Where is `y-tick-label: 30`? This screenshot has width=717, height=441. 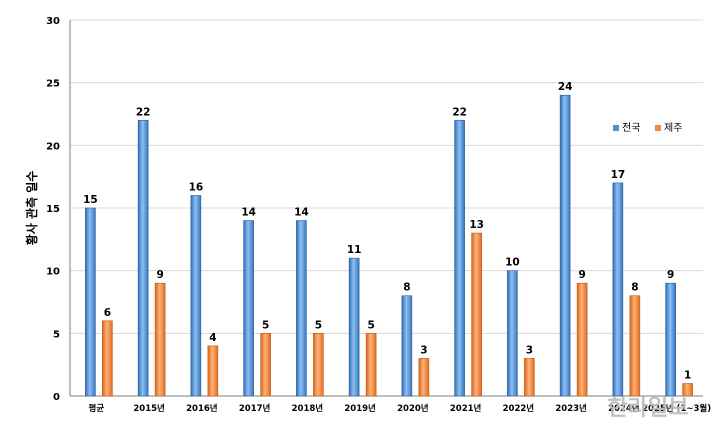
y-tick-label: 30 is located at coordinates (53, 21).